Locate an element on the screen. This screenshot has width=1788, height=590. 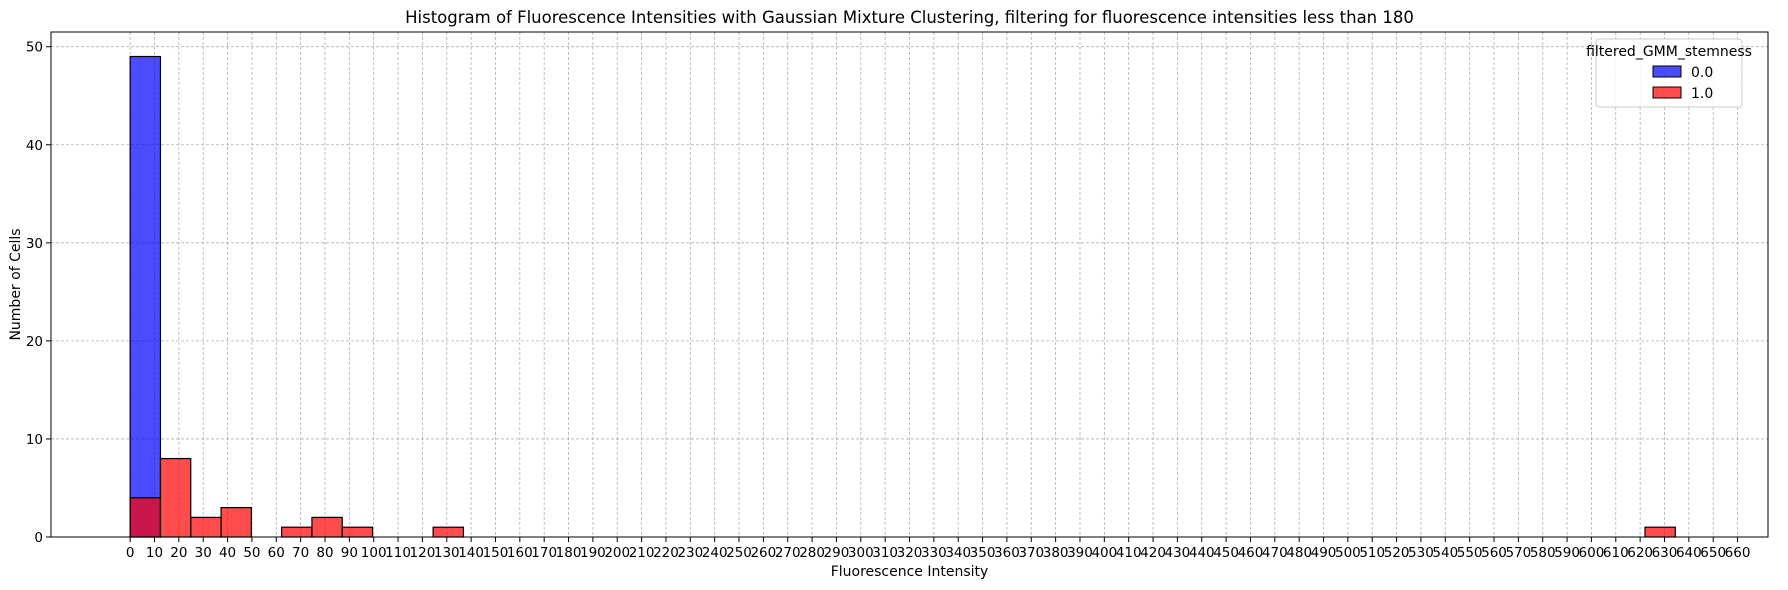
x-tick-label: 420 is located at coordinates (1153, 553).